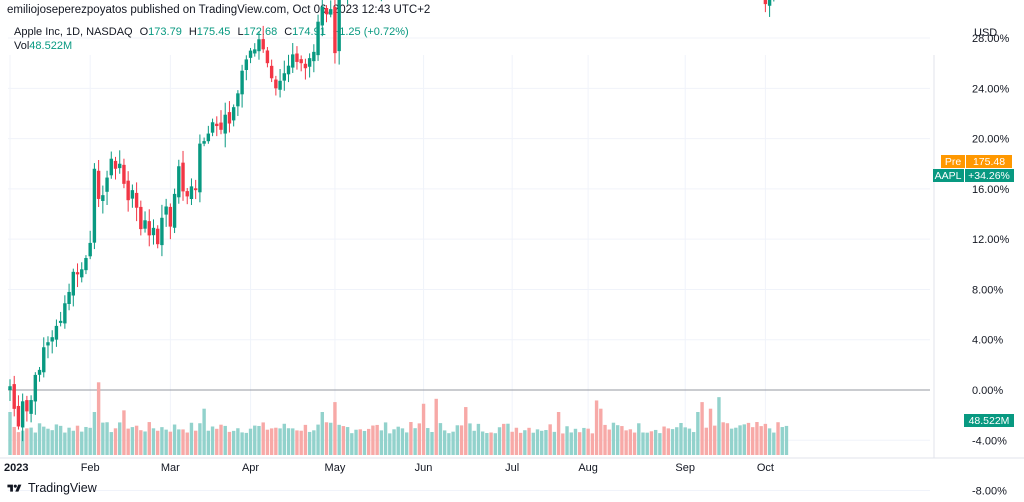  Describe the element at coordinates (192, 32) in the screenshot. I see `high-label: H` at that location.